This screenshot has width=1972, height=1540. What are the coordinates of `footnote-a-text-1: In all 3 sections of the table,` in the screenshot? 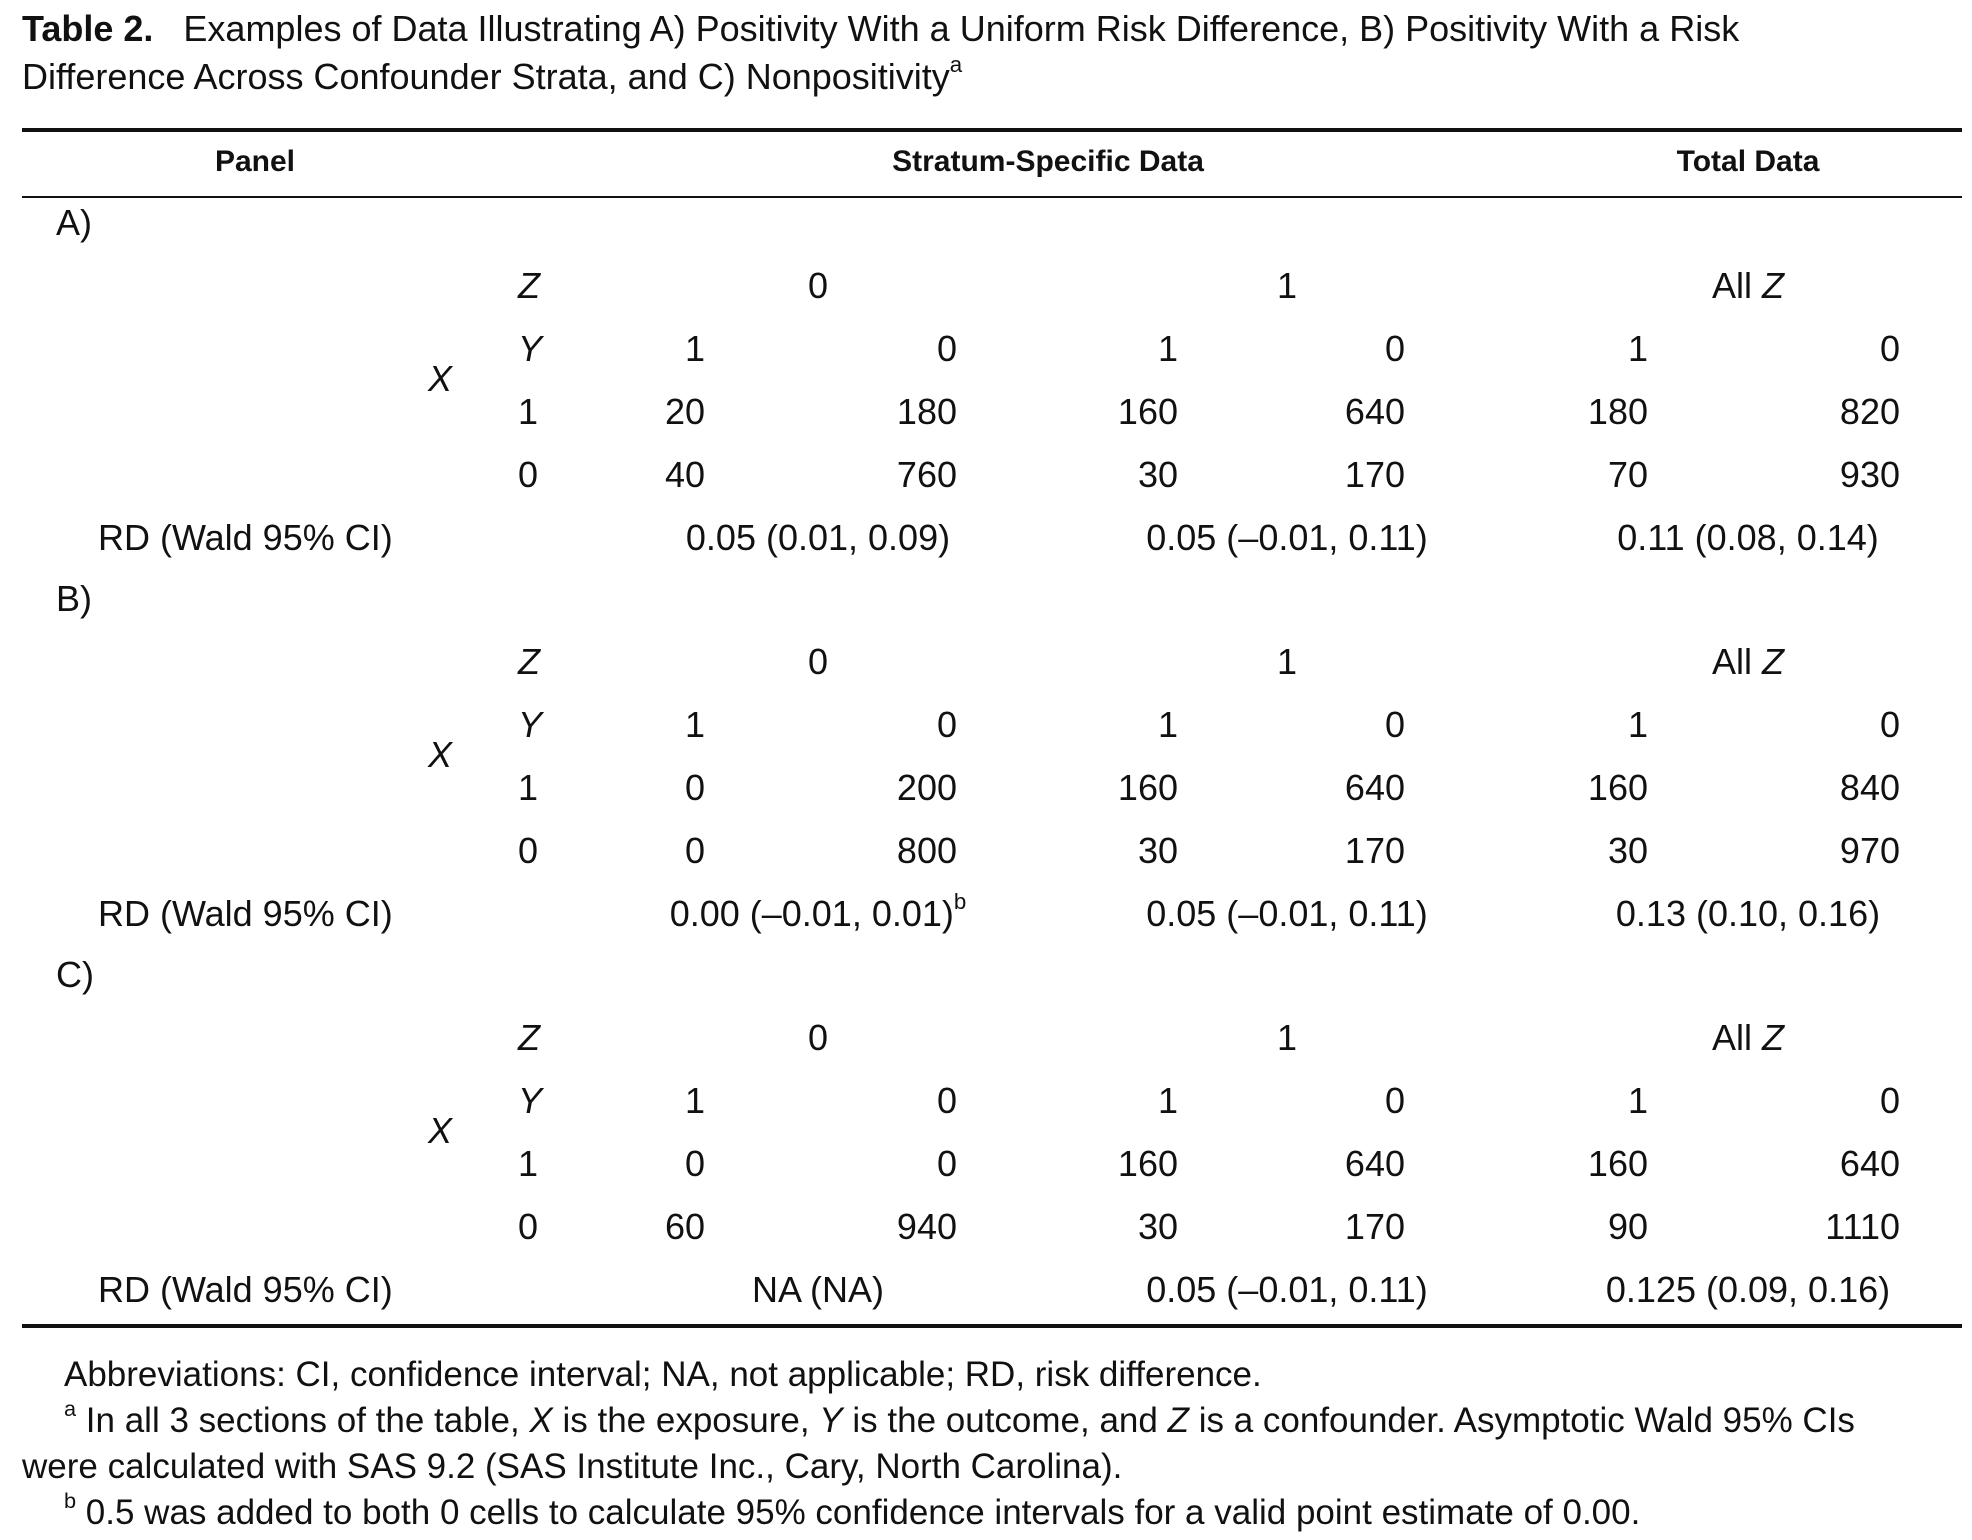 It's located at (303, 1420).